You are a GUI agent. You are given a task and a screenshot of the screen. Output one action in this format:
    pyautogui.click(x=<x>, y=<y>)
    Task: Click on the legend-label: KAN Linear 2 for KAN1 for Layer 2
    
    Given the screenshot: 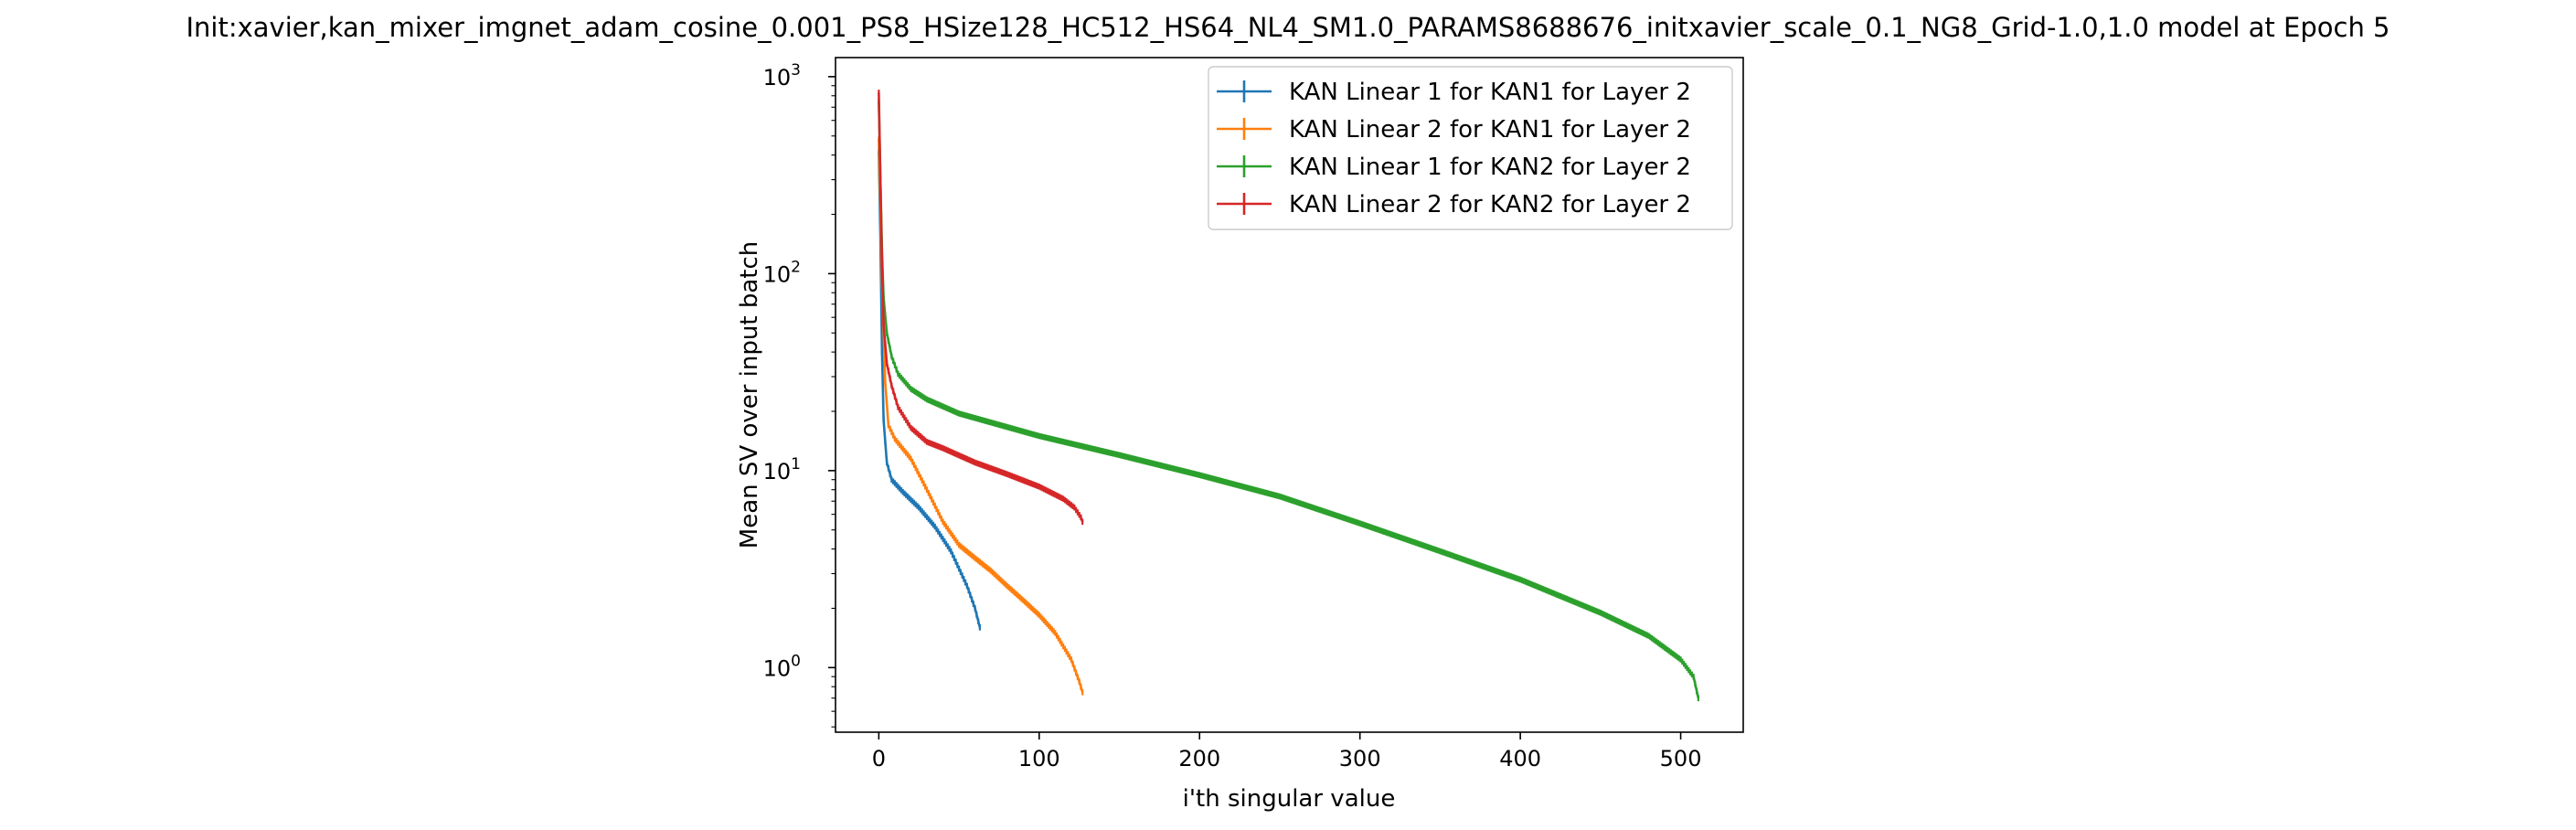 What is the action you would take?
    pyautogui.click(x=1490, y=130)
    